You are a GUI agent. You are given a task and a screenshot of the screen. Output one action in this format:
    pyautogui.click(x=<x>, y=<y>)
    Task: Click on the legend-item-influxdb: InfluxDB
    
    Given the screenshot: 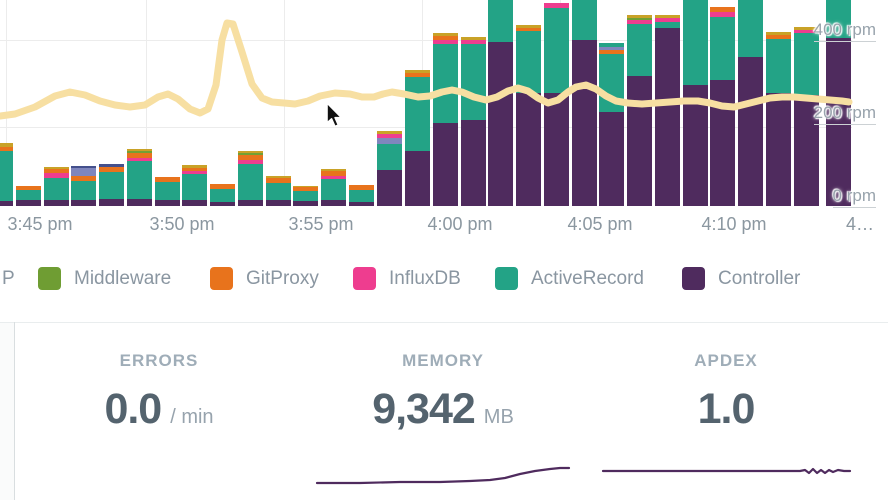 What is the action you would take?
    pyautogui.click(x=407, y=278)
    